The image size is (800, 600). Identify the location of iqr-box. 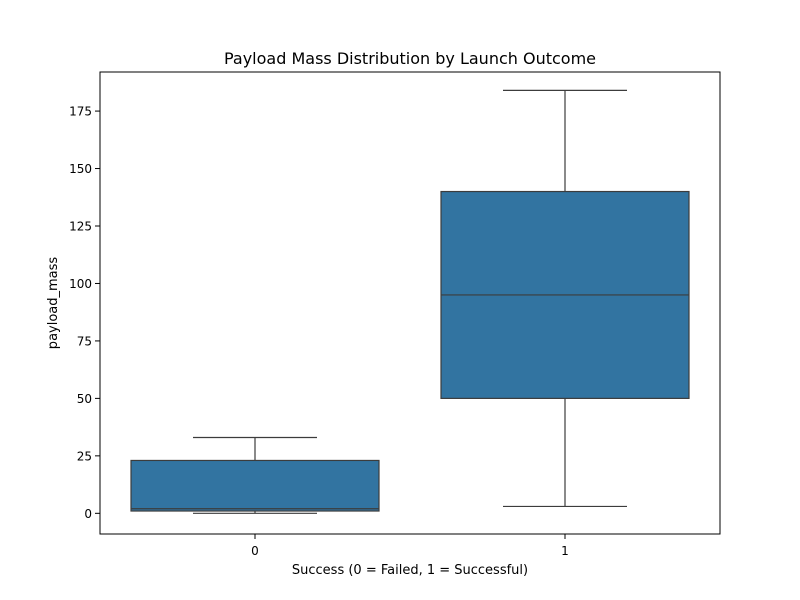
(255, 485).